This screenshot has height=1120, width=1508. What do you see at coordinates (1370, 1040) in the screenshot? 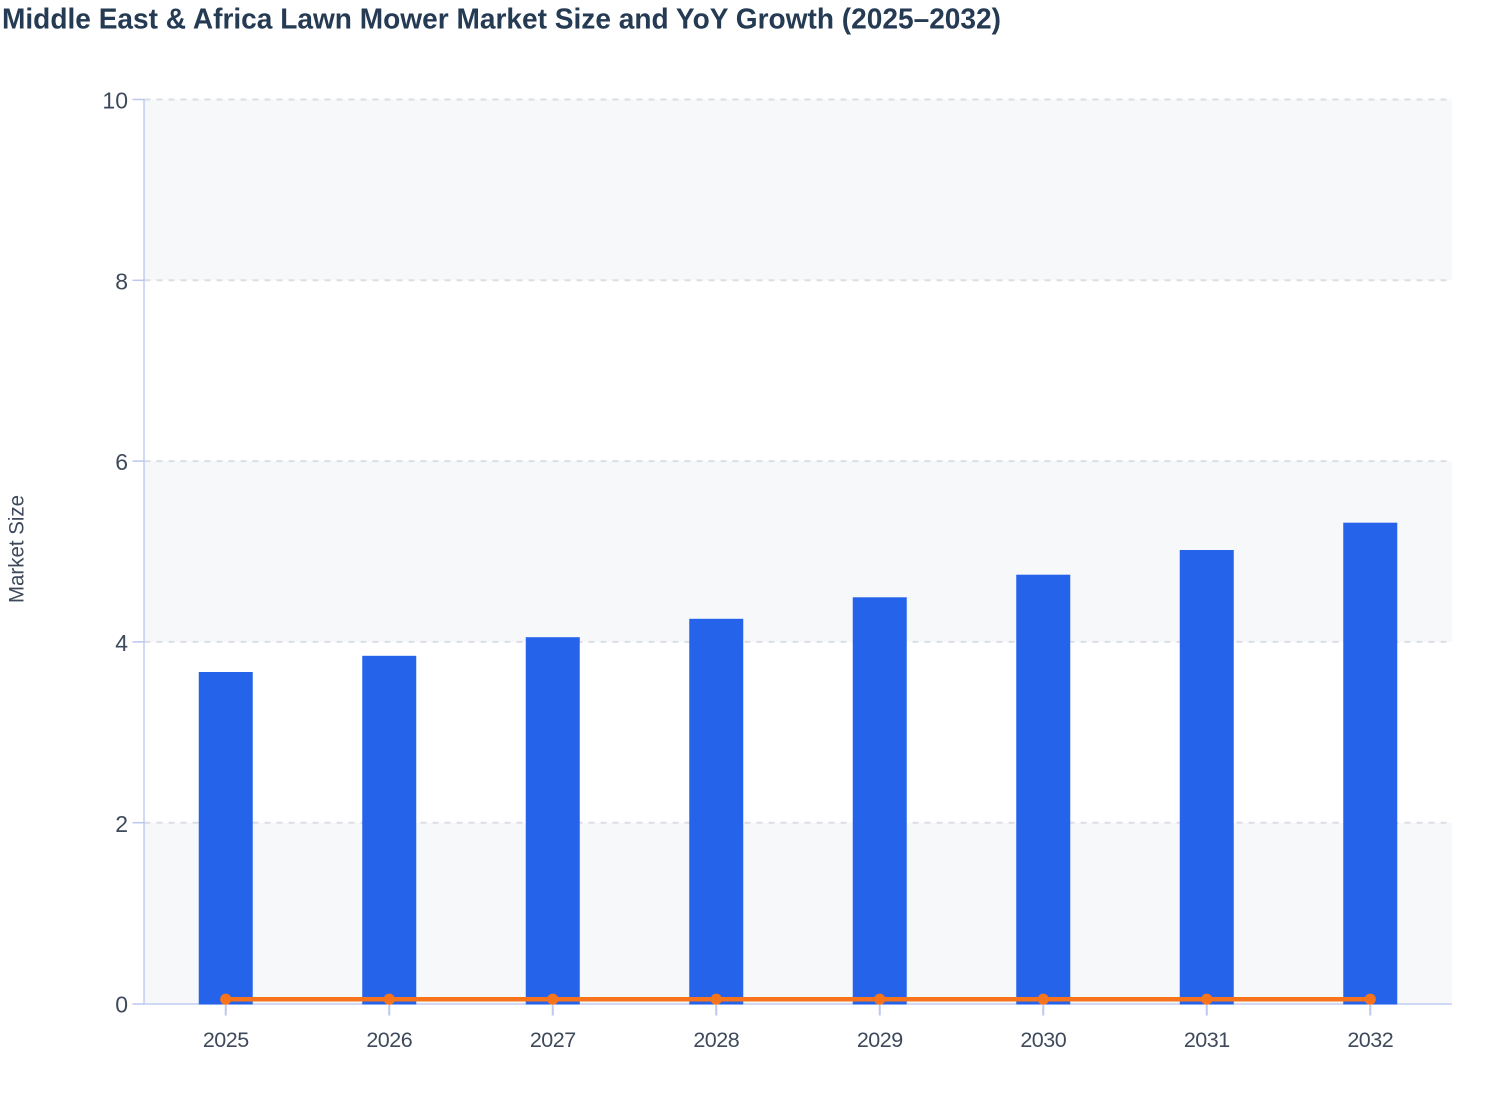
I see `svg-text: 2032` at bounding box center [1370, 1040].